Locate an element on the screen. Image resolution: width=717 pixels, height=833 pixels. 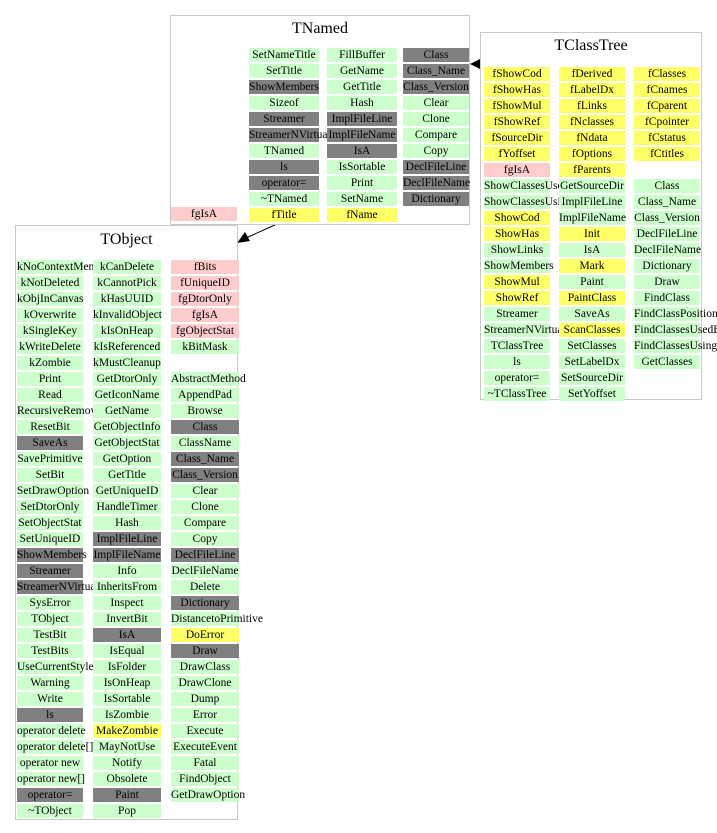
member-abstractmethod: AbstractMethod is located at coordinates (208, 379).